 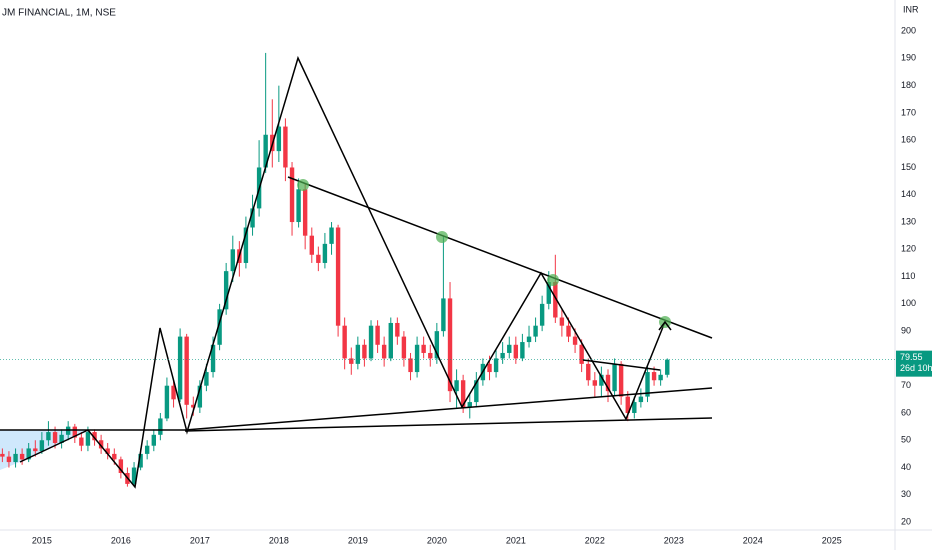 I want to click on y-tick-label: 70, so click(x=906, y=385).